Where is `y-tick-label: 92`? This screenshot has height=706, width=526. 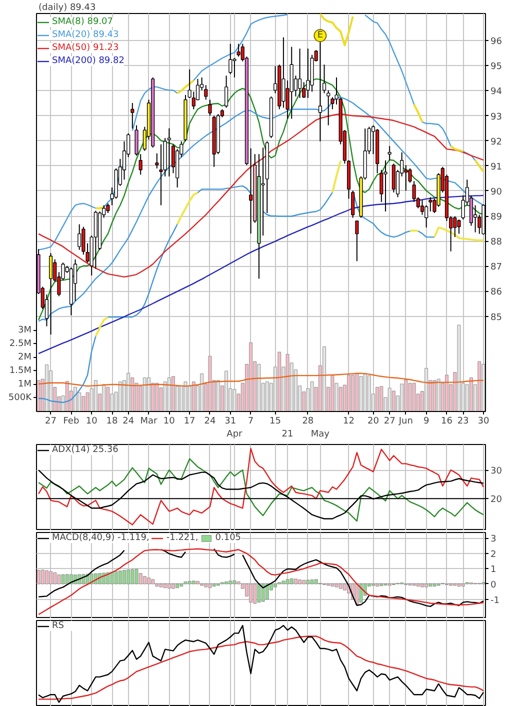
y-tick-label: 92 is located at coordinates (496, 142).